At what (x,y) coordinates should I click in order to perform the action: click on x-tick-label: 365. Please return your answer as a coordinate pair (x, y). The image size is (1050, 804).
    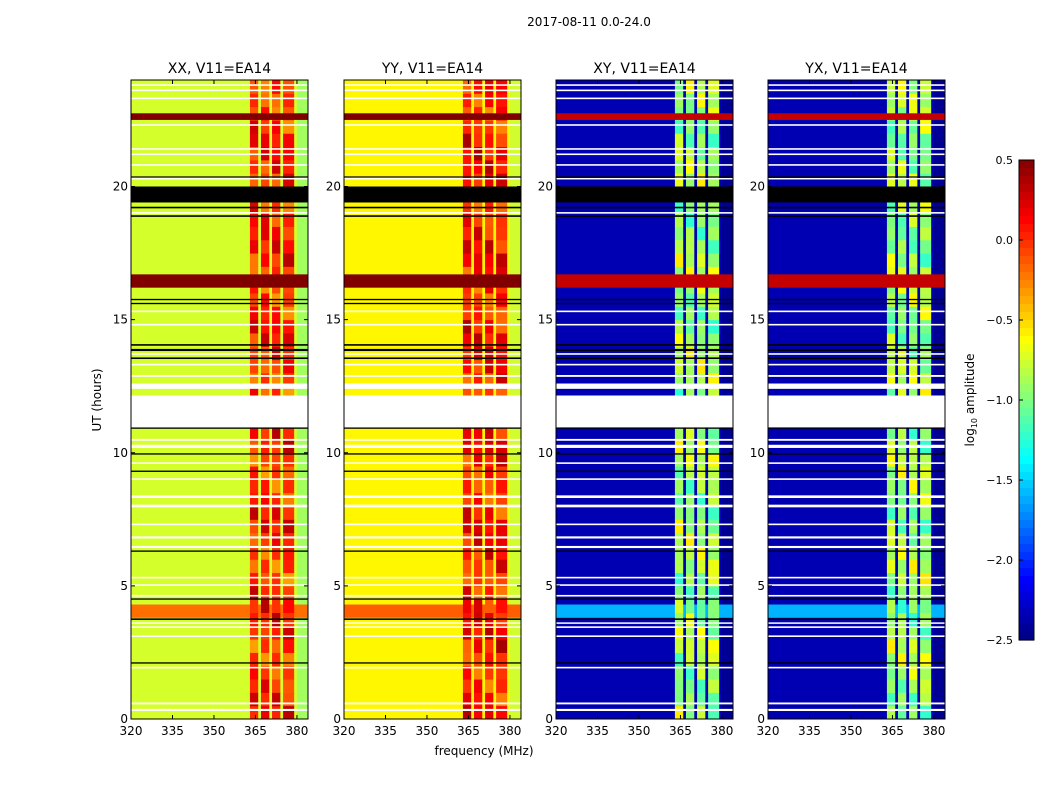
    Looking at the image, I should click on (255, 731).